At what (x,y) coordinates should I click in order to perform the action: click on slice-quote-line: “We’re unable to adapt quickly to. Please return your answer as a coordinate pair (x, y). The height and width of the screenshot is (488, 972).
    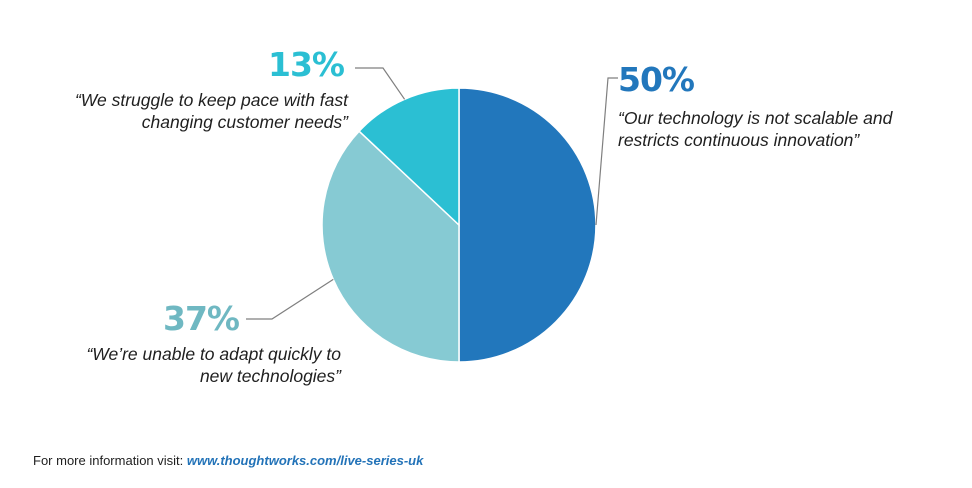
    Looking at the image, I should click on (213, 354).